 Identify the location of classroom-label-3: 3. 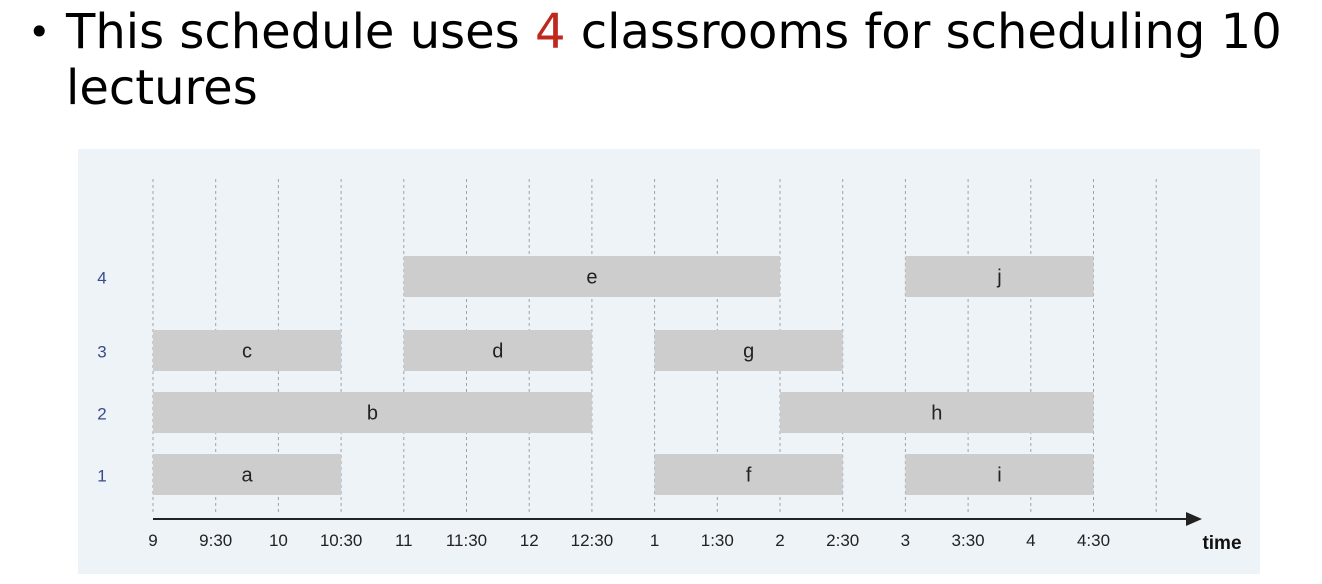
(101, 352).